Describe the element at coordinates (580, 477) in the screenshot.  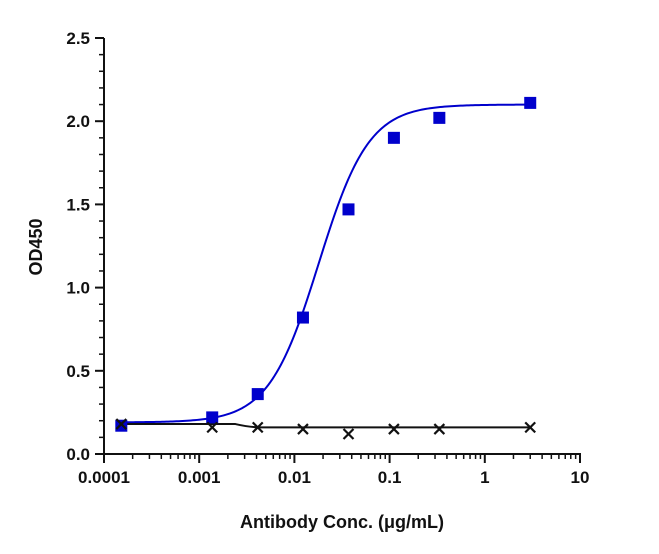
I see `x-tick-label: 10` at that location.